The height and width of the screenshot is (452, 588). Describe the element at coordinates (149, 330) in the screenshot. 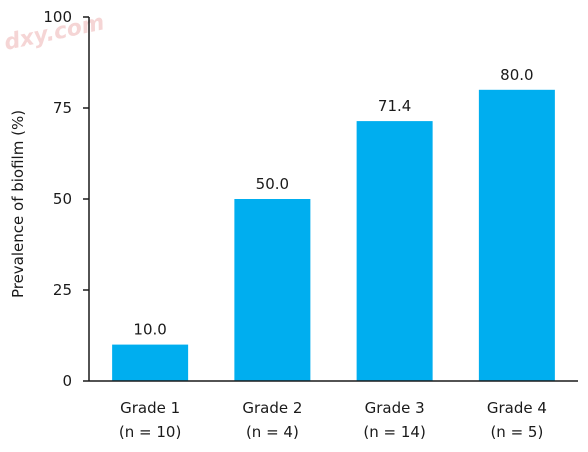

I see `data-label: 10.0` at that location.